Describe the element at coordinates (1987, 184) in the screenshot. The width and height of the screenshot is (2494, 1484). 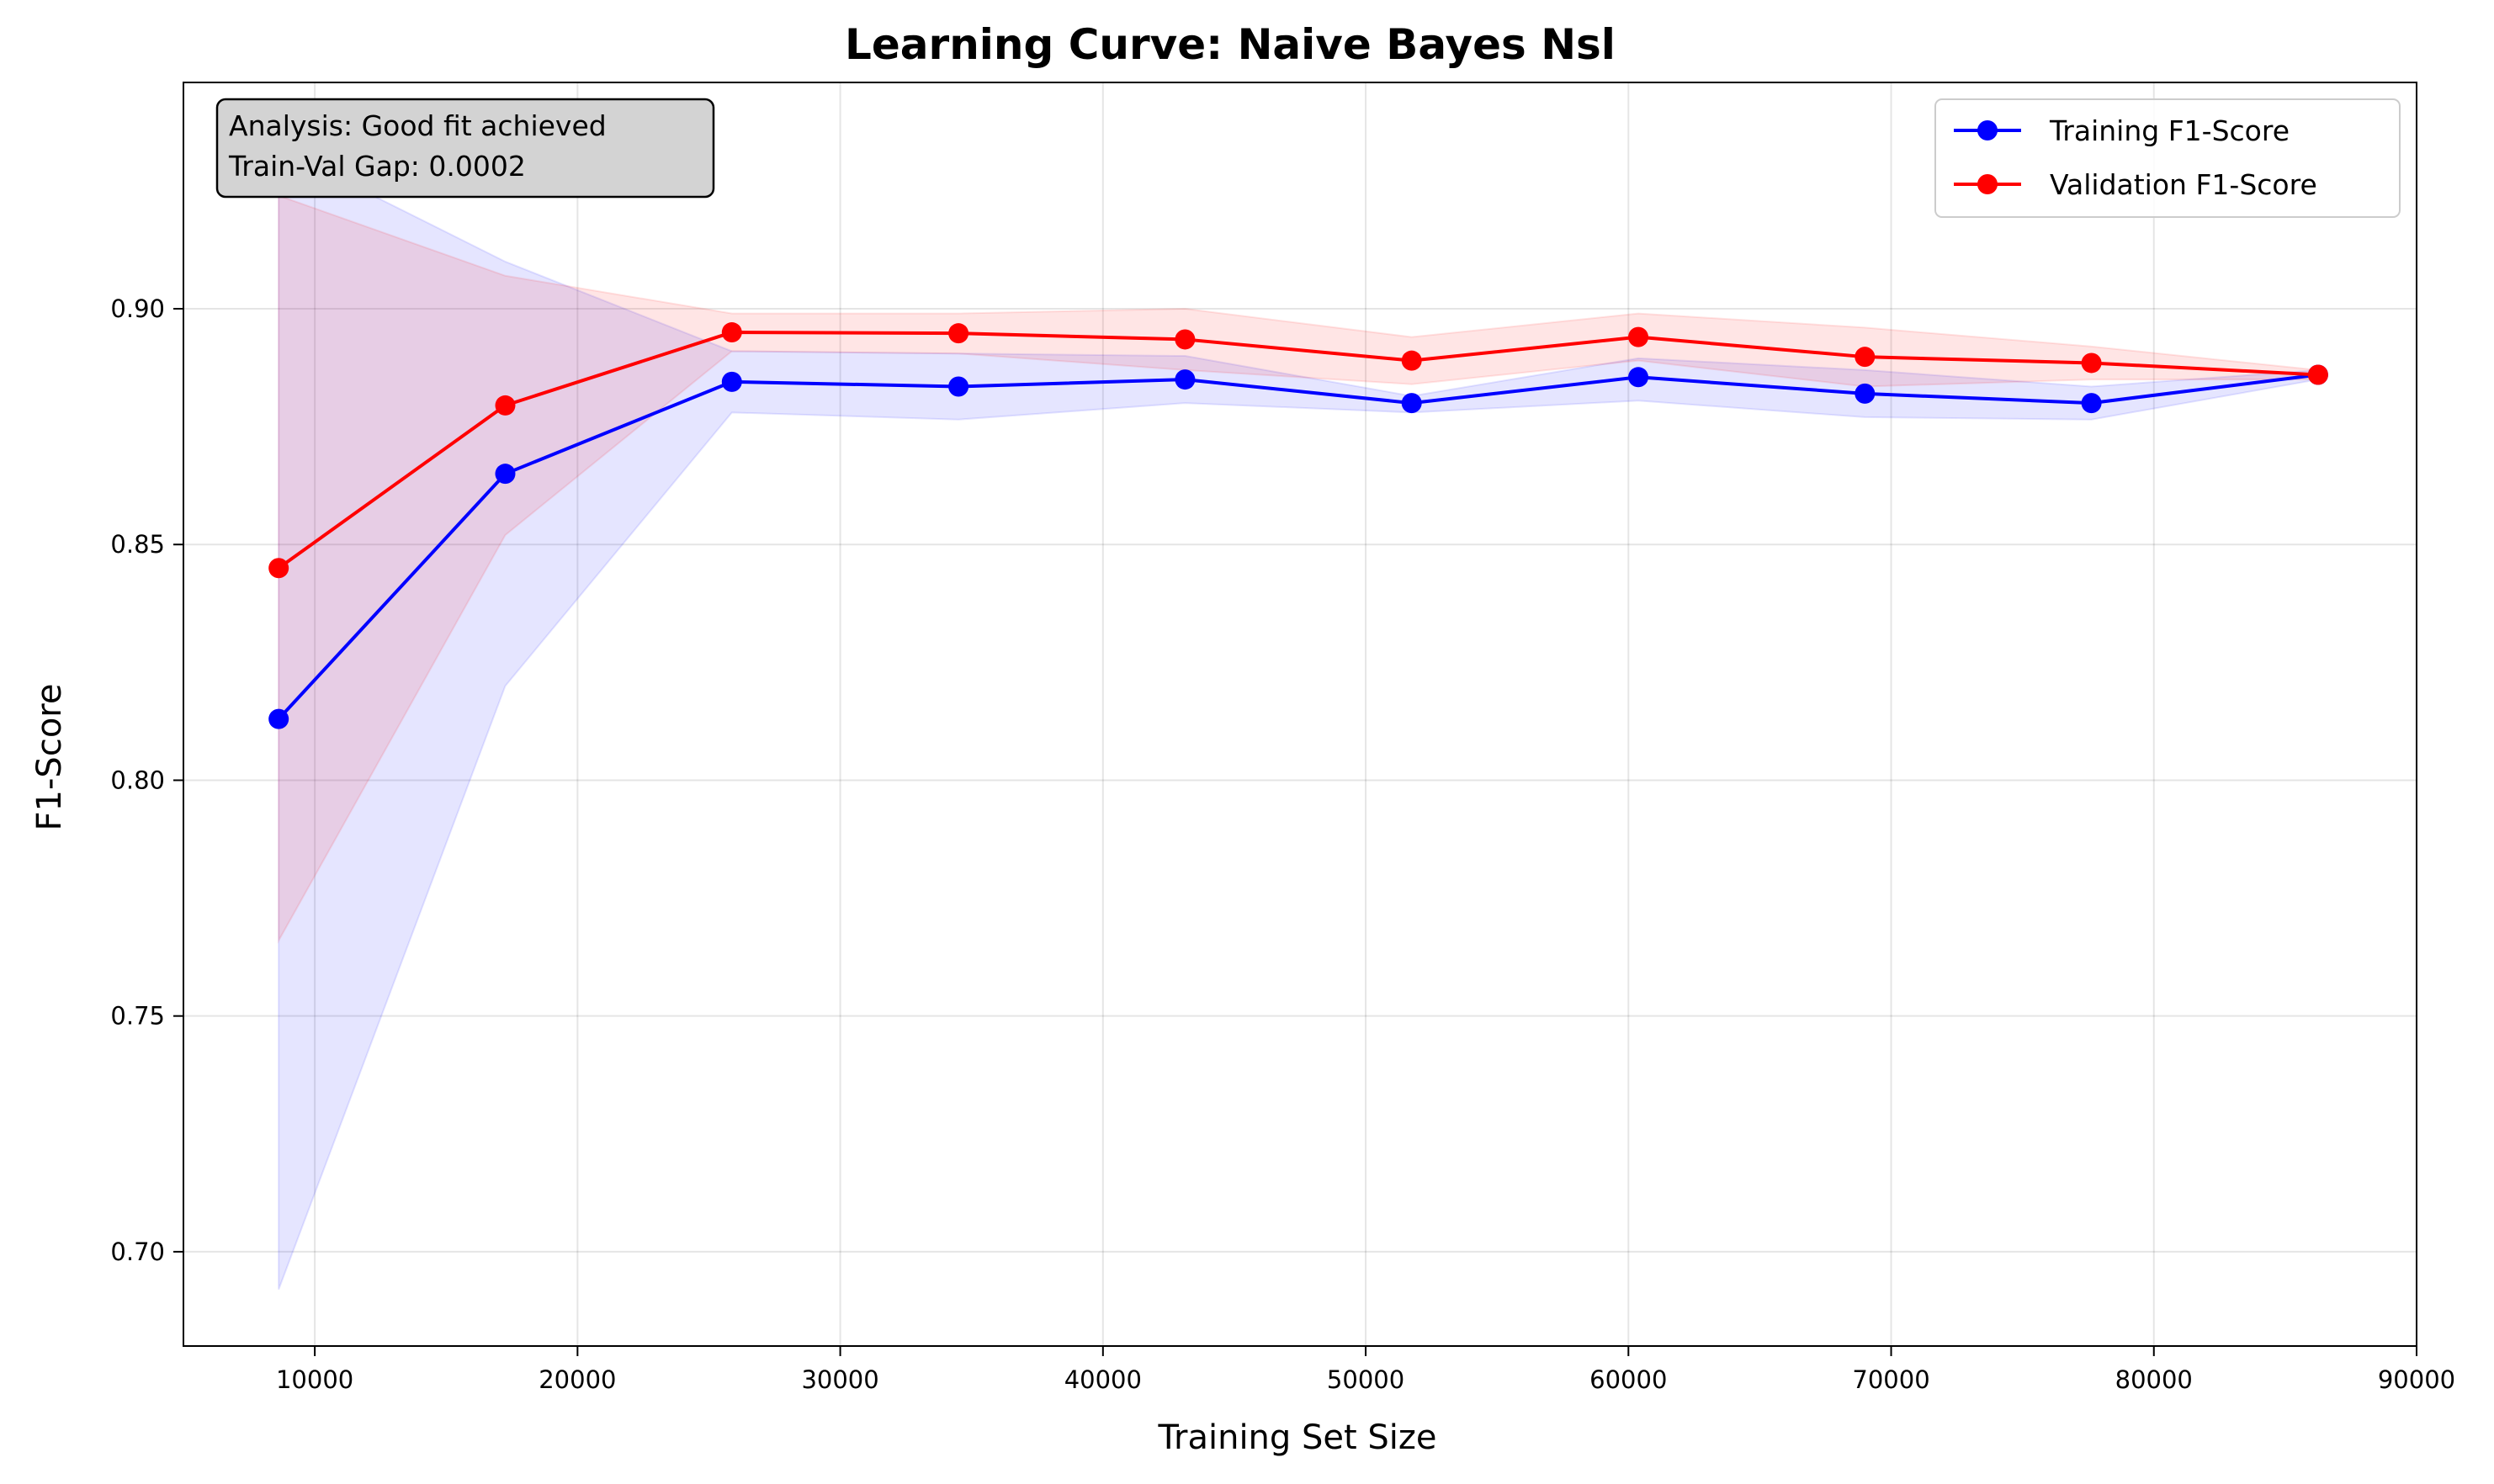
I see `legend-swatch-validation-marker` at that location.